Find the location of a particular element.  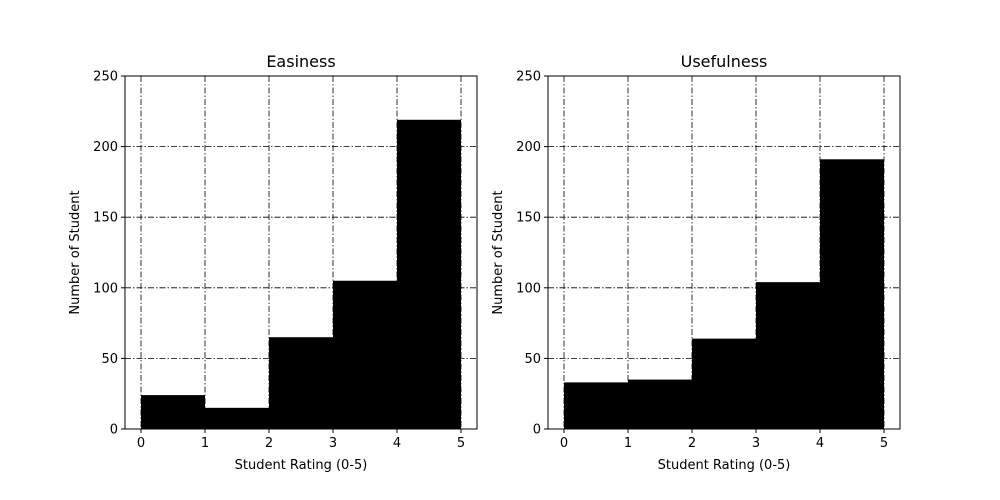

chart-title: Usefulness is located at coordinates (724, 61).